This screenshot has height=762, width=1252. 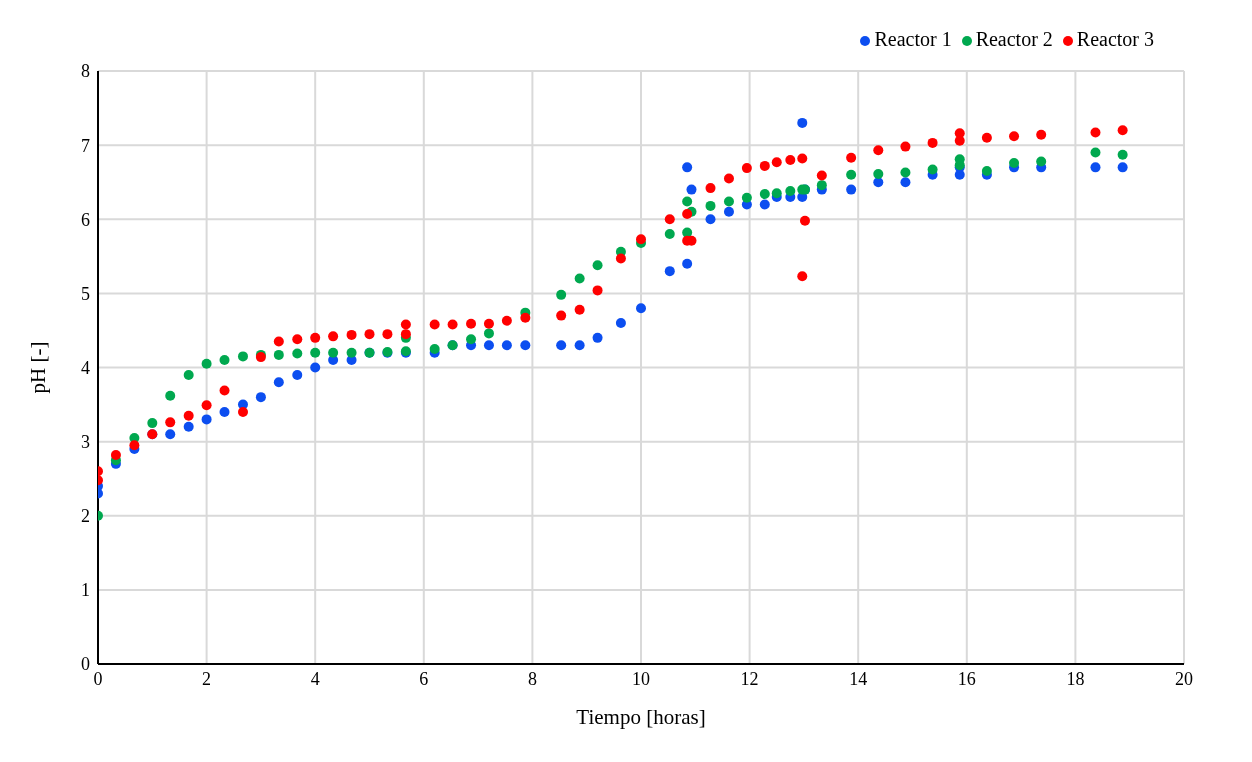 What do you see at coordinates (424, 678) in the screenshot?
I see `x-tick-label: 6` at bounding box center [424, 678].